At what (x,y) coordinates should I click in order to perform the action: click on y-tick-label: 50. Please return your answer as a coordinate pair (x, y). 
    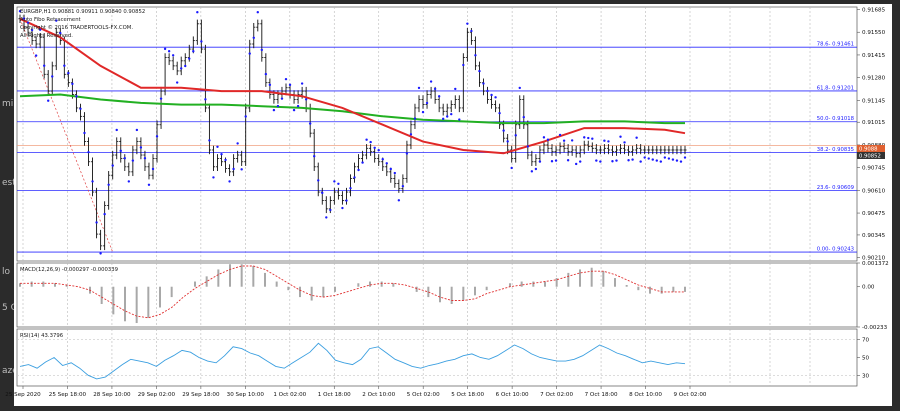
    Looking at the image, I should click on (866, 359).